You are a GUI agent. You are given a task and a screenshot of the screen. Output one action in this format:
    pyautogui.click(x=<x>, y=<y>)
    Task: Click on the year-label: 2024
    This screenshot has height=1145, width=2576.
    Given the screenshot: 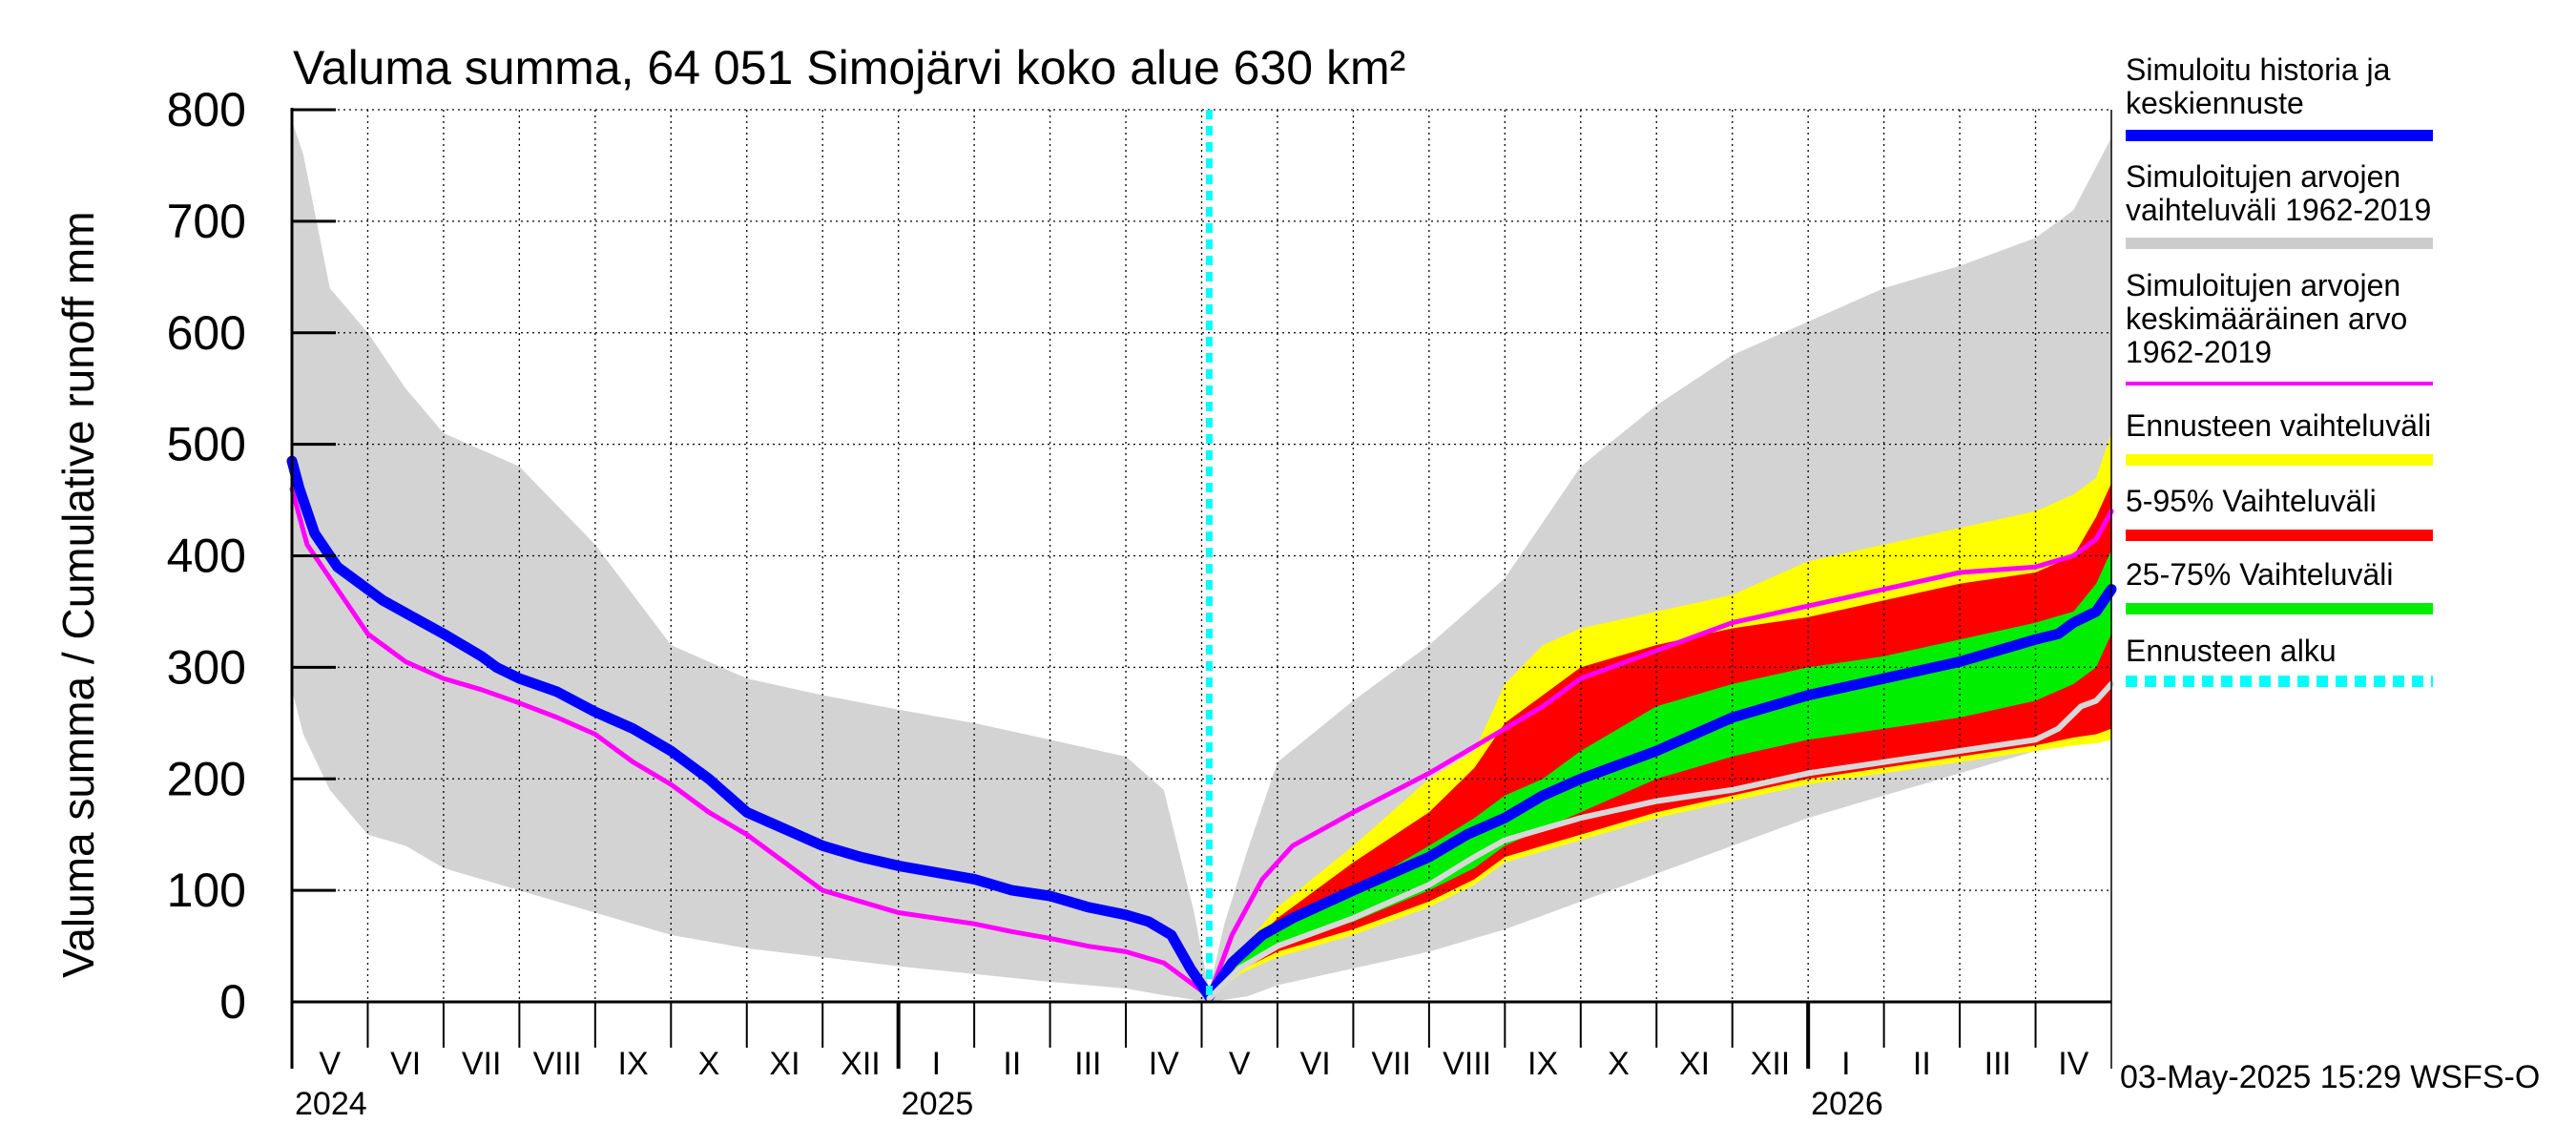 What is the action you would take?
    pyautogui.click(x=331, y=1104)
    